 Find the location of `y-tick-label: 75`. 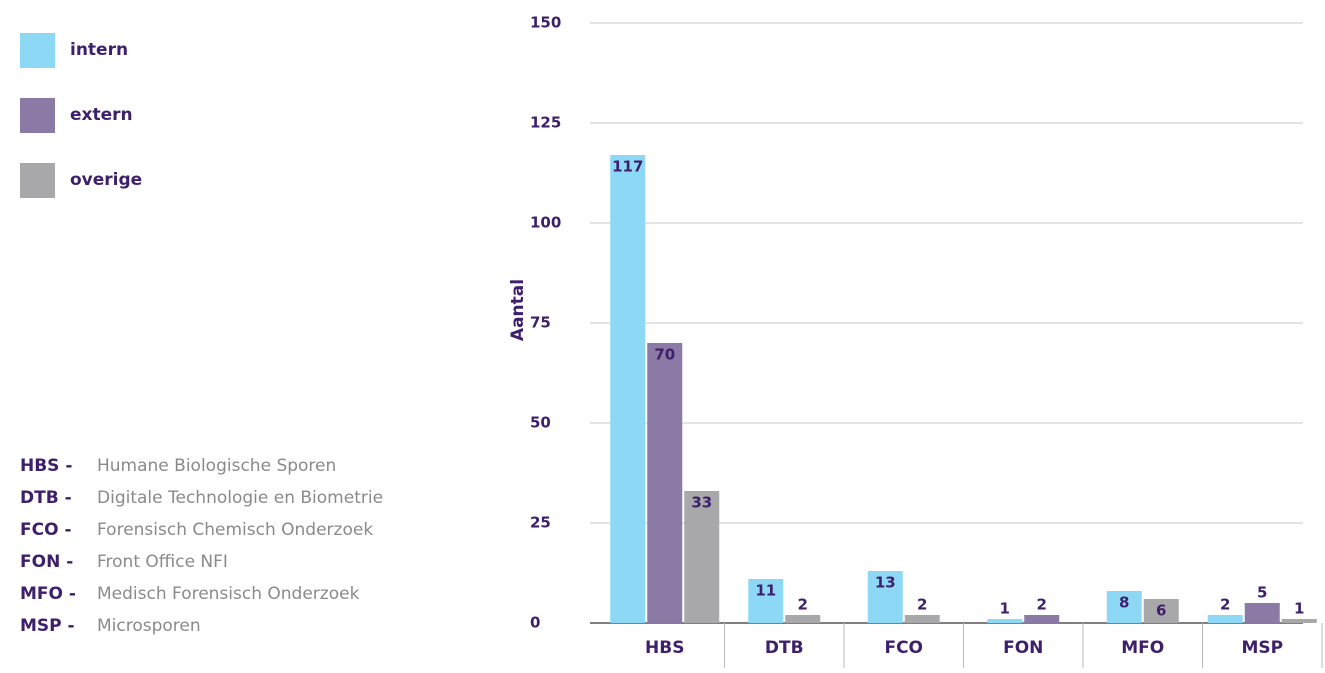

y-tick-label: 75 is located at coordinates (540, 323).